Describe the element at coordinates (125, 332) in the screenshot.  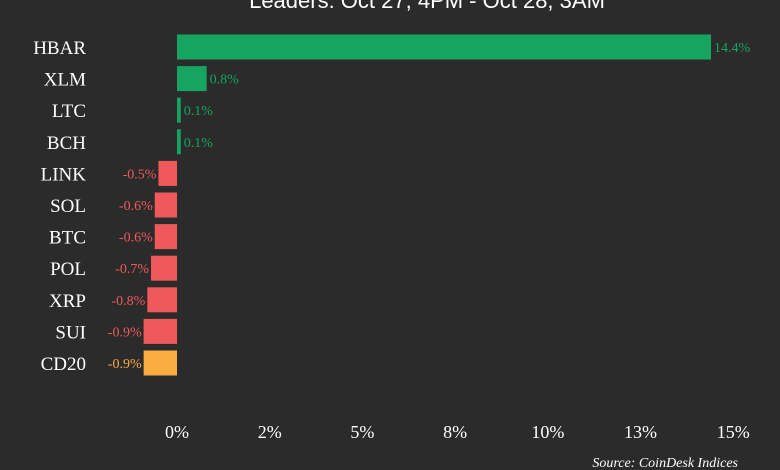
I see `value-label-sui: -0.9%` at that location.